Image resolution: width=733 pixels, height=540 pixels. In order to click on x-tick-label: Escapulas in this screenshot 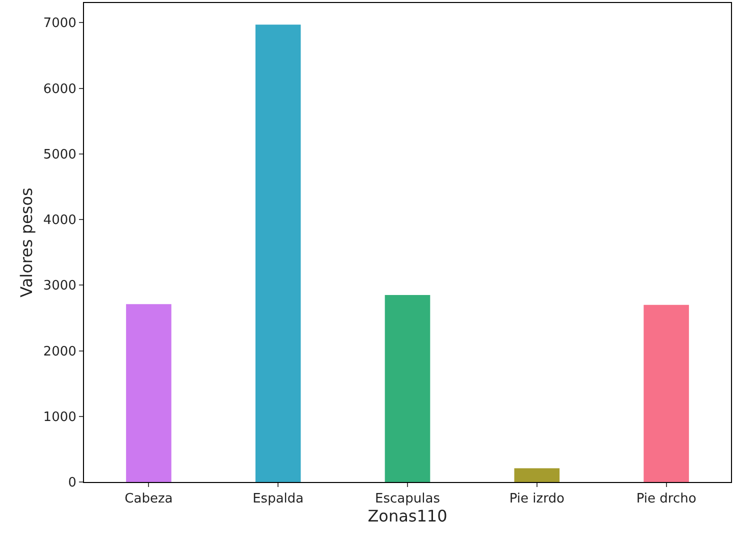, I will do `click(407, 499)`.